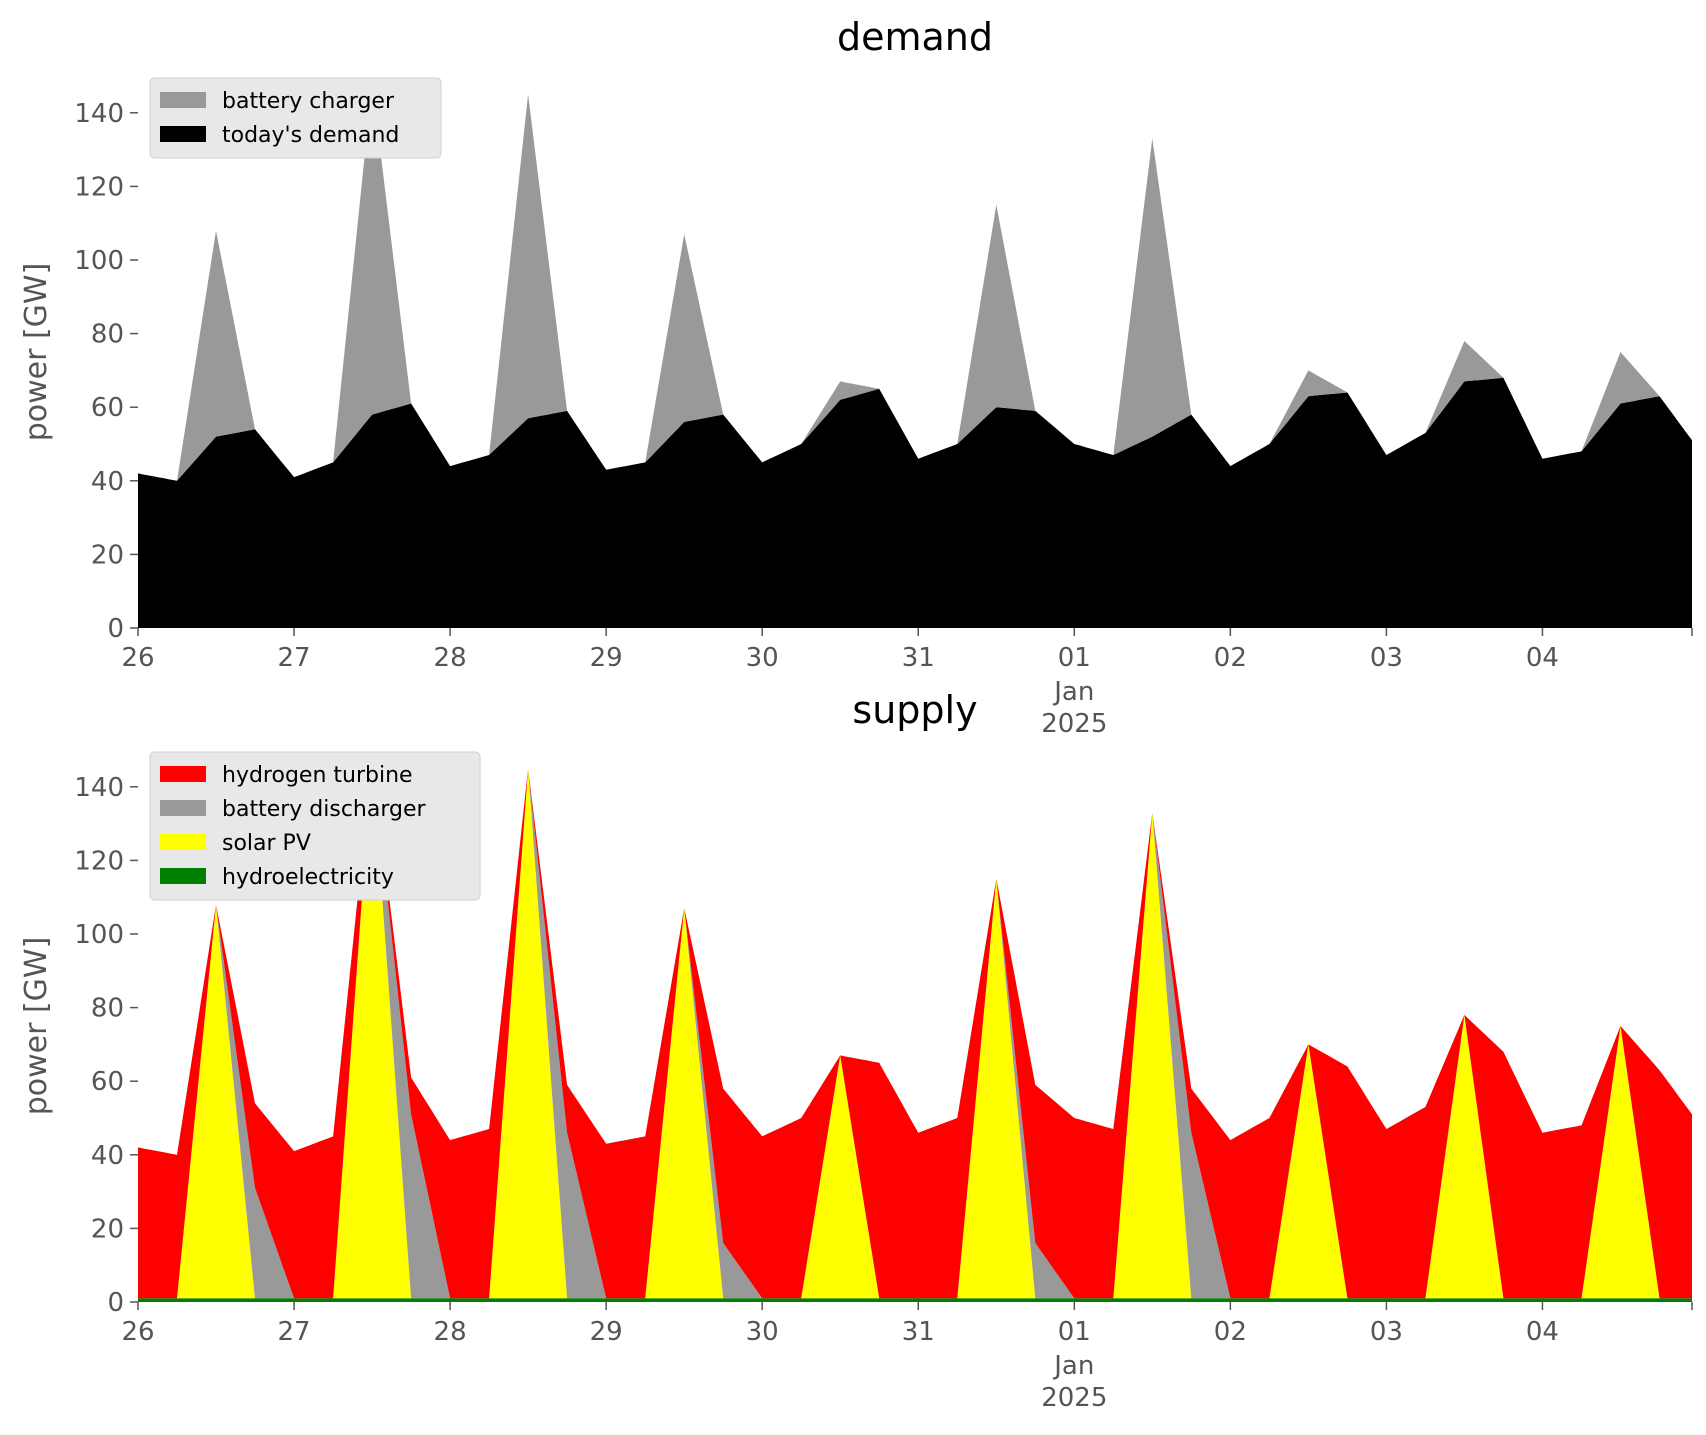  I want to click on legend-label-battery-discharger: battery discharger, so click(324, 809).